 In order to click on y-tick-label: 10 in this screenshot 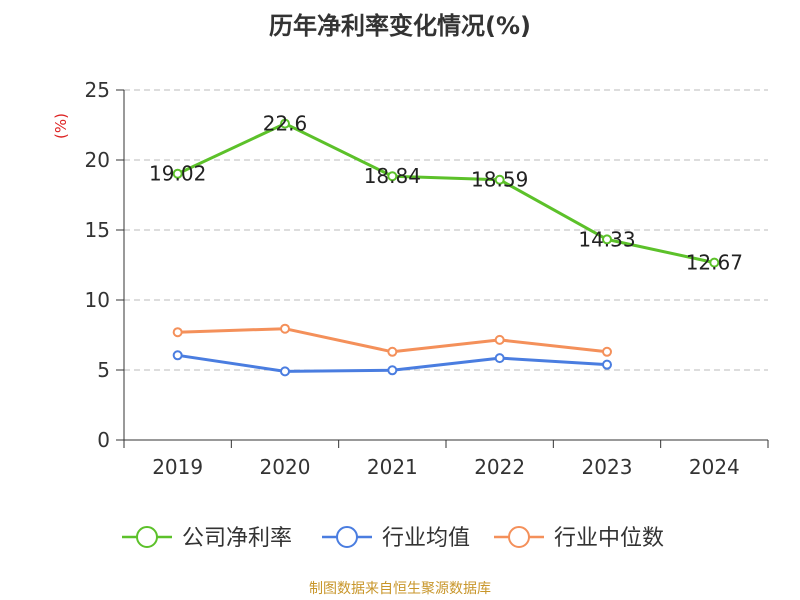, I will do `click(97, 300)`.